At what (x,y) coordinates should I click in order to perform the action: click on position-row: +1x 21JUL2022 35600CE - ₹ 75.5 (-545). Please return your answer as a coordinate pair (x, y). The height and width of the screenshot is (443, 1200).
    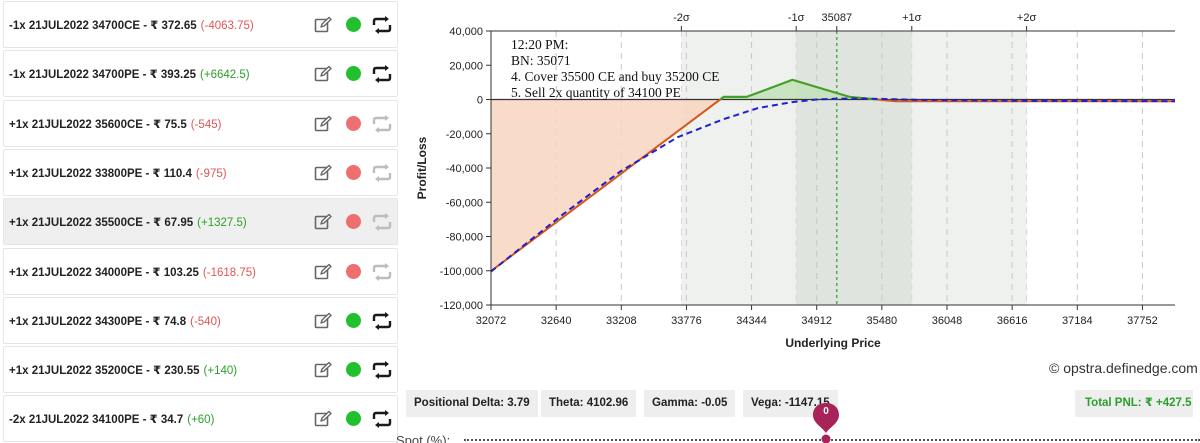
    Looking at the image, I should click on (200, 123).